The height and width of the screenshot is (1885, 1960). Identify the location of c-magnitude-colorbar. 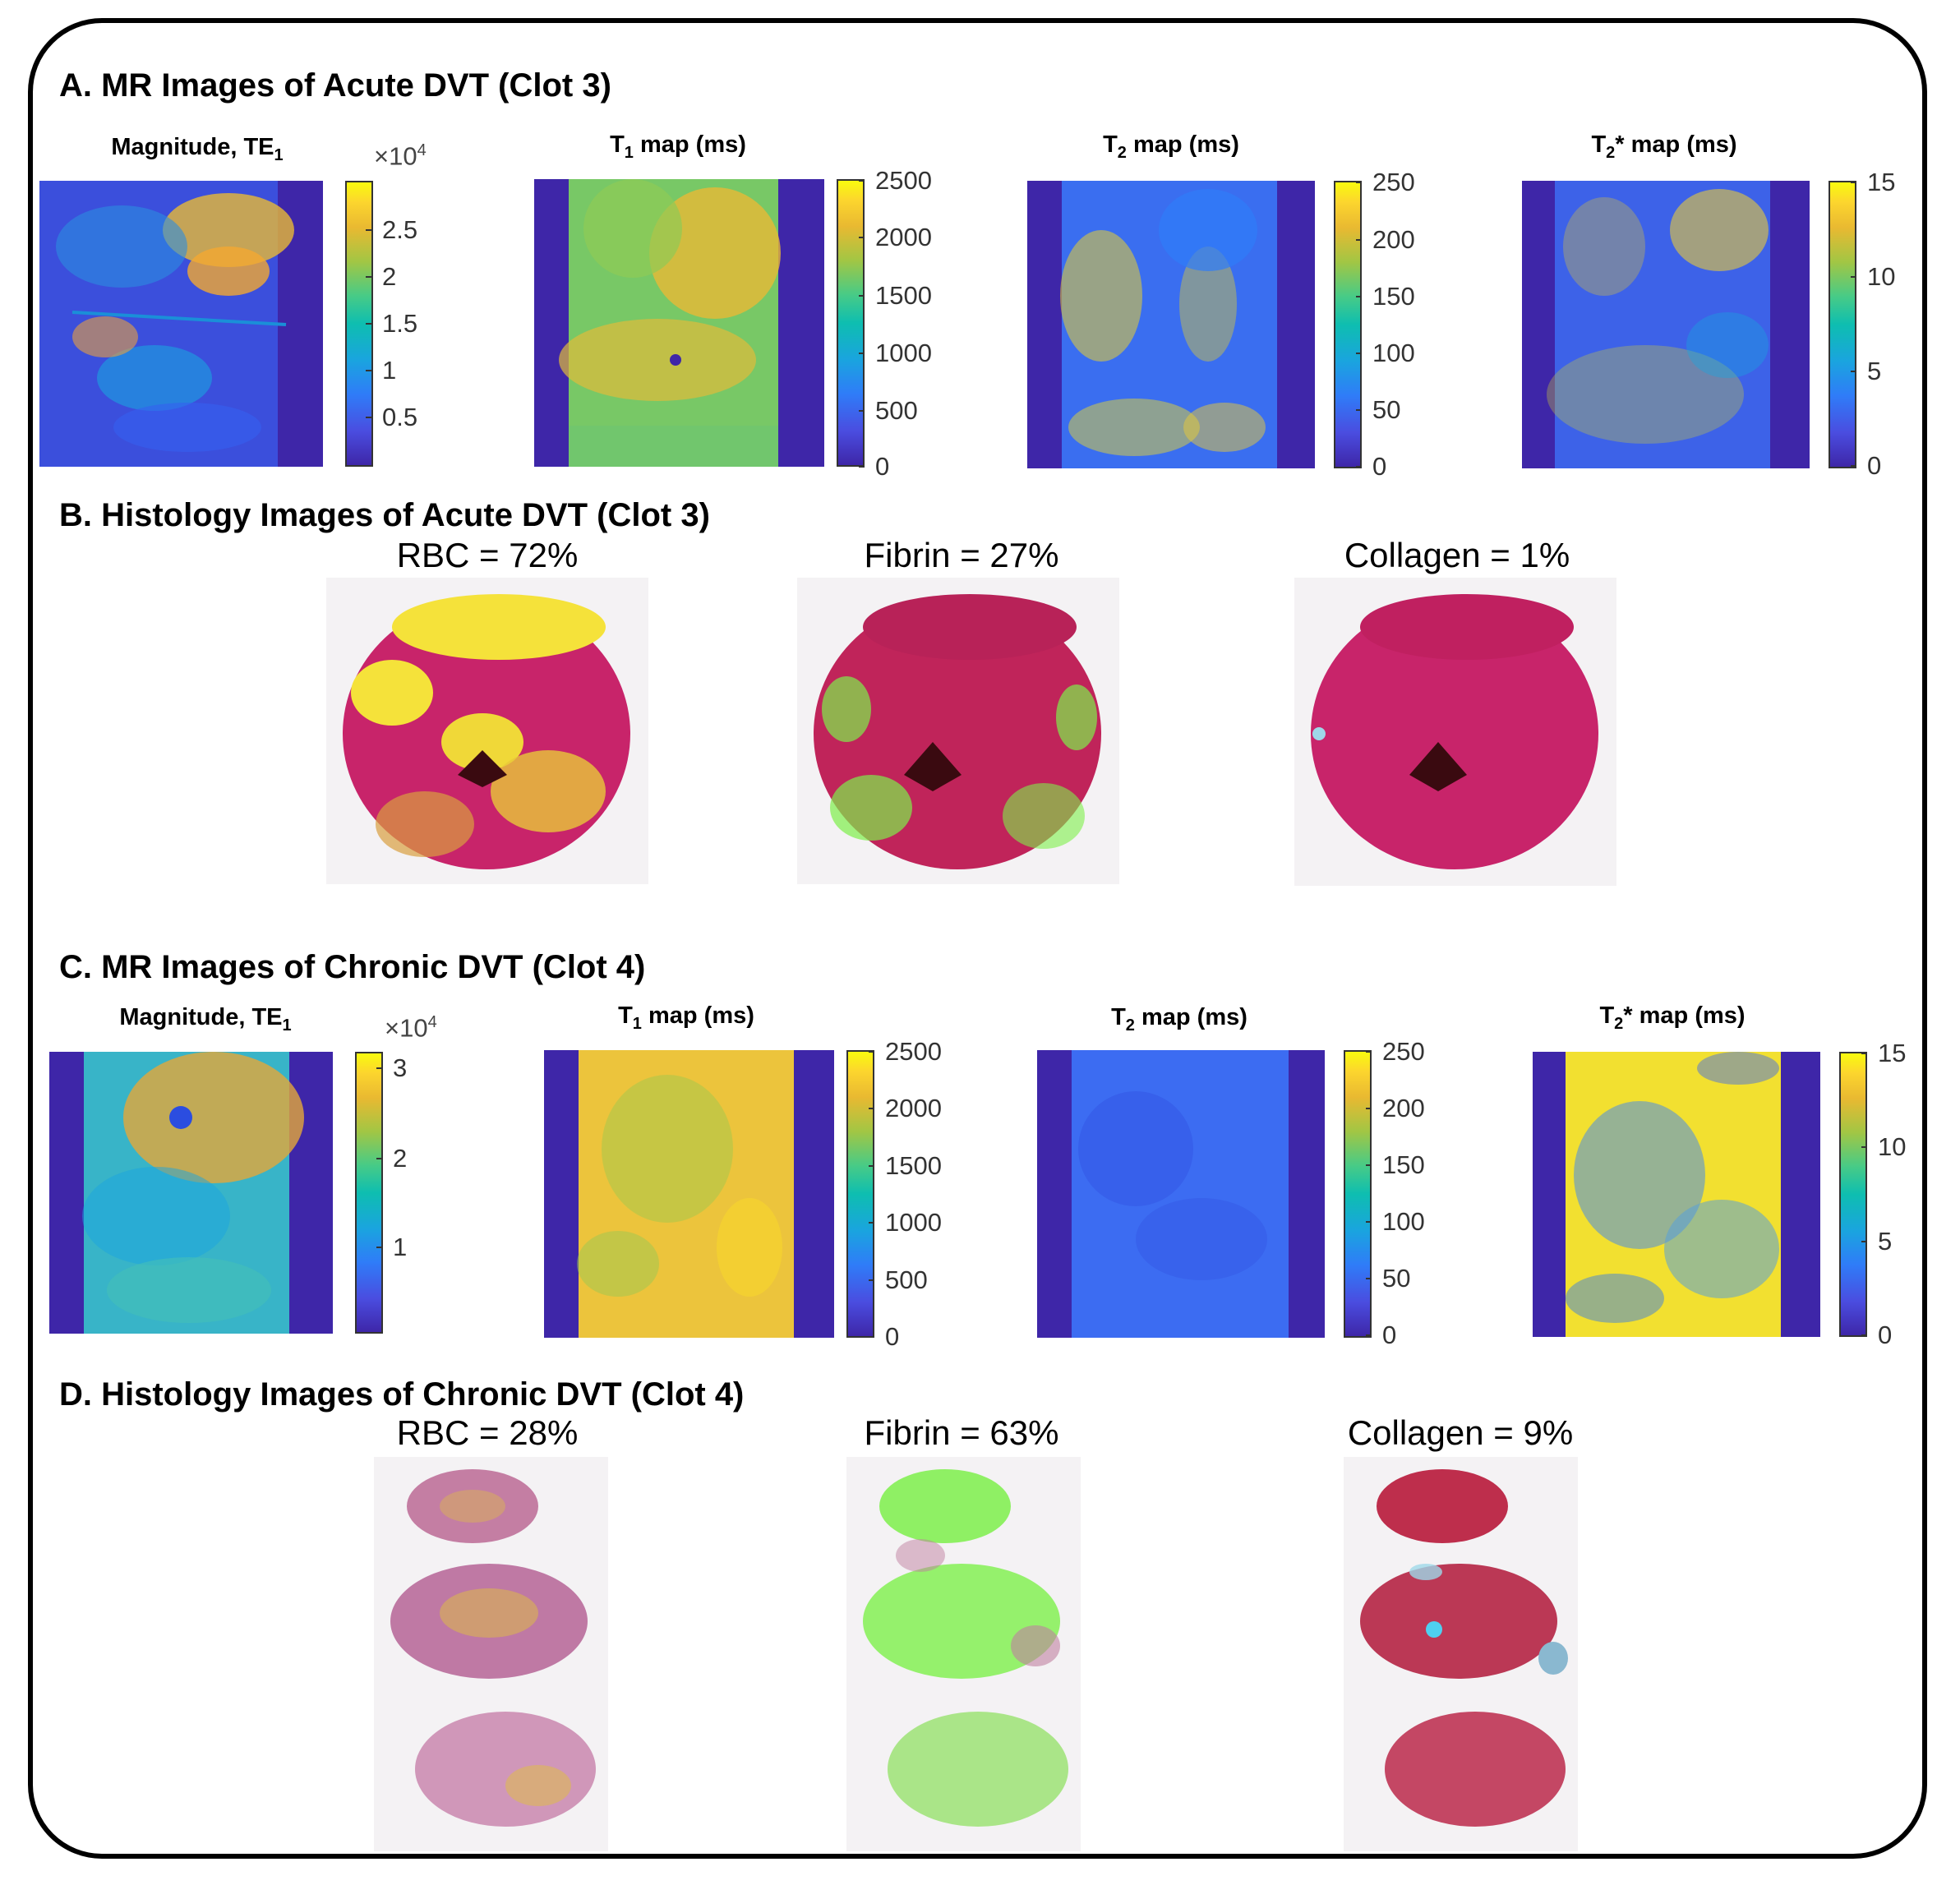
(369, 1193).